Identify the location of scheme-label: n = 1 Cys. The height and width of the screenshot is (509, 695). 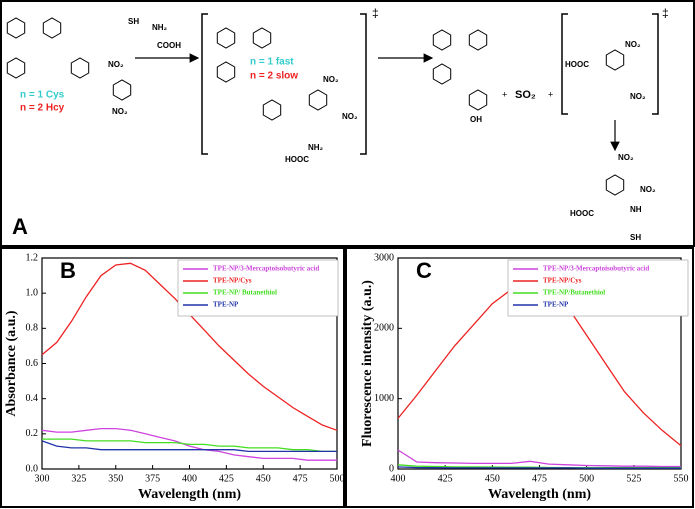
(42, 95).